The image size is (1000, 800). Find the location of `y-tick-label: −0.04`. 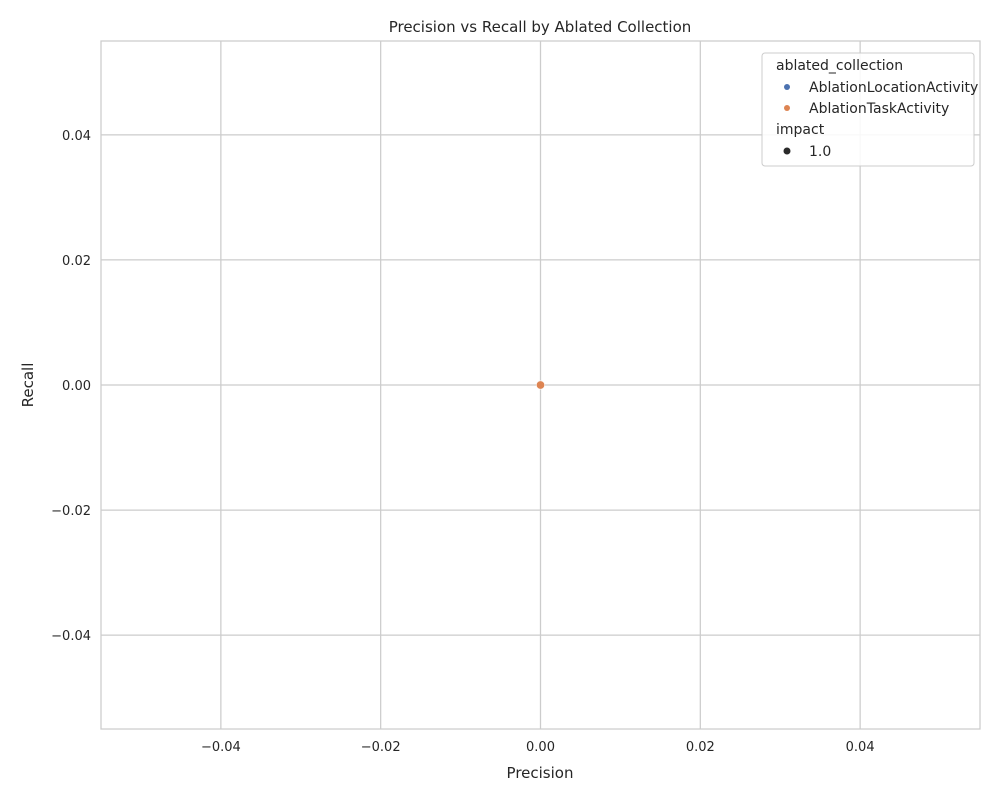

y-tick-label: −0.04 is located at coordinates (71, 636).